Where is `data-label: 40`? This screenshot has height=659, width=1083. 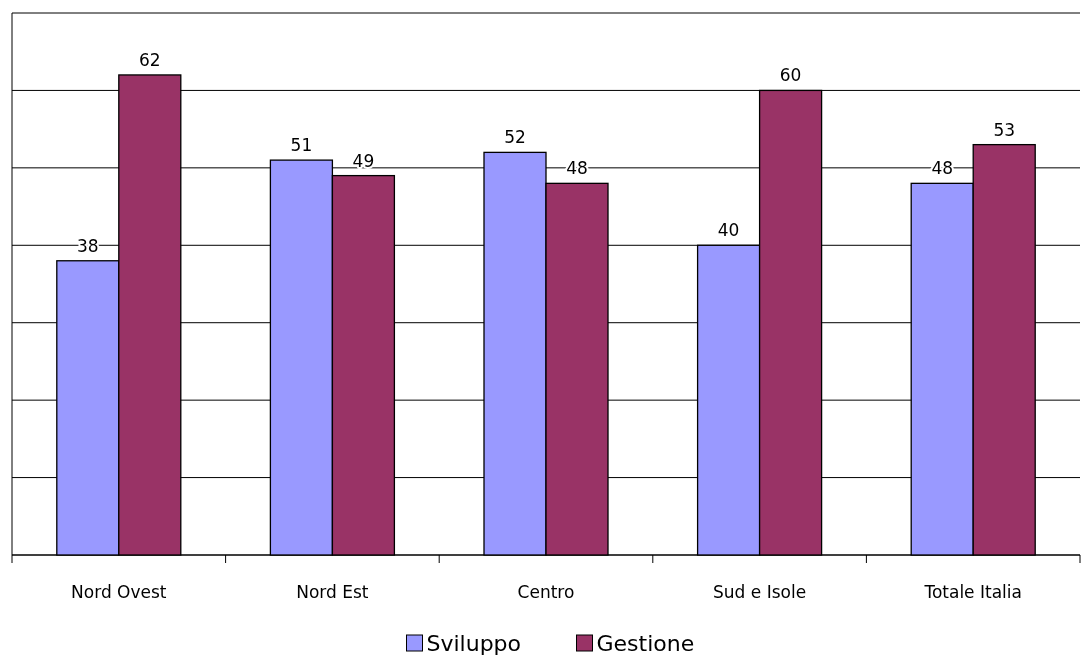
data-label: 40 is located at coordinates (728, 230).